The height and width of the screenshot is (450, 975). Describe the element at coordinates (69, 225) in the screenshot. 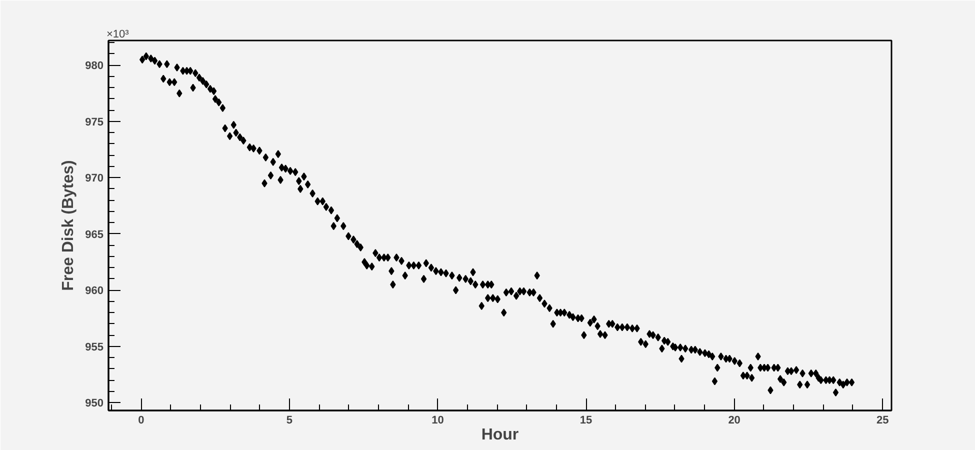

I see `y-axis-title: Free Disk (Bytes)` at that location.